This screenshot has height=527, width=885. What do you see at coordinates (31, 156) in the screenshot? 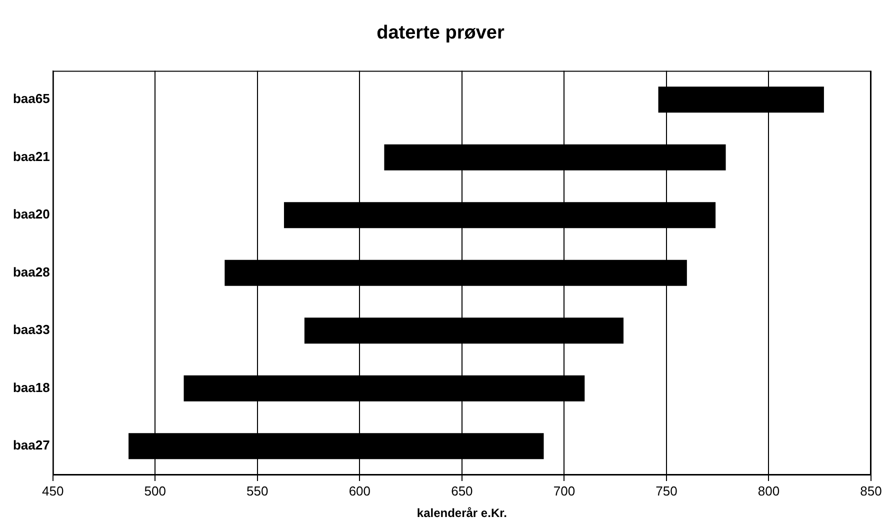
I see `y-tick-label: baa21` at bounding box center [31, 156].